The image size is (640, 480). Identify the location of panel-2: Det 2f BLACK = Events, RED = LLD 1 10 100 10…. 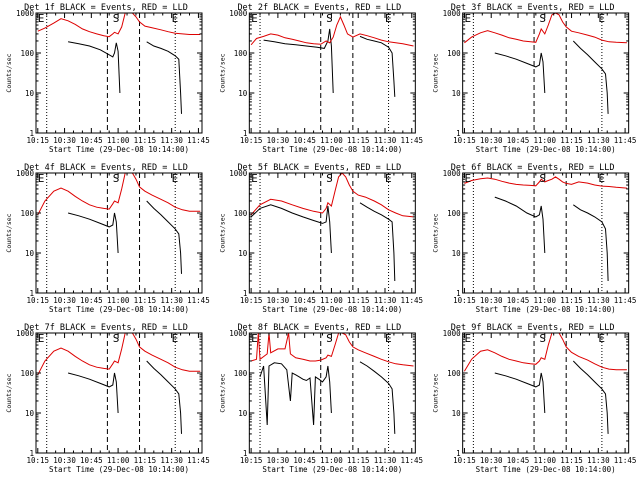
(320, 78).